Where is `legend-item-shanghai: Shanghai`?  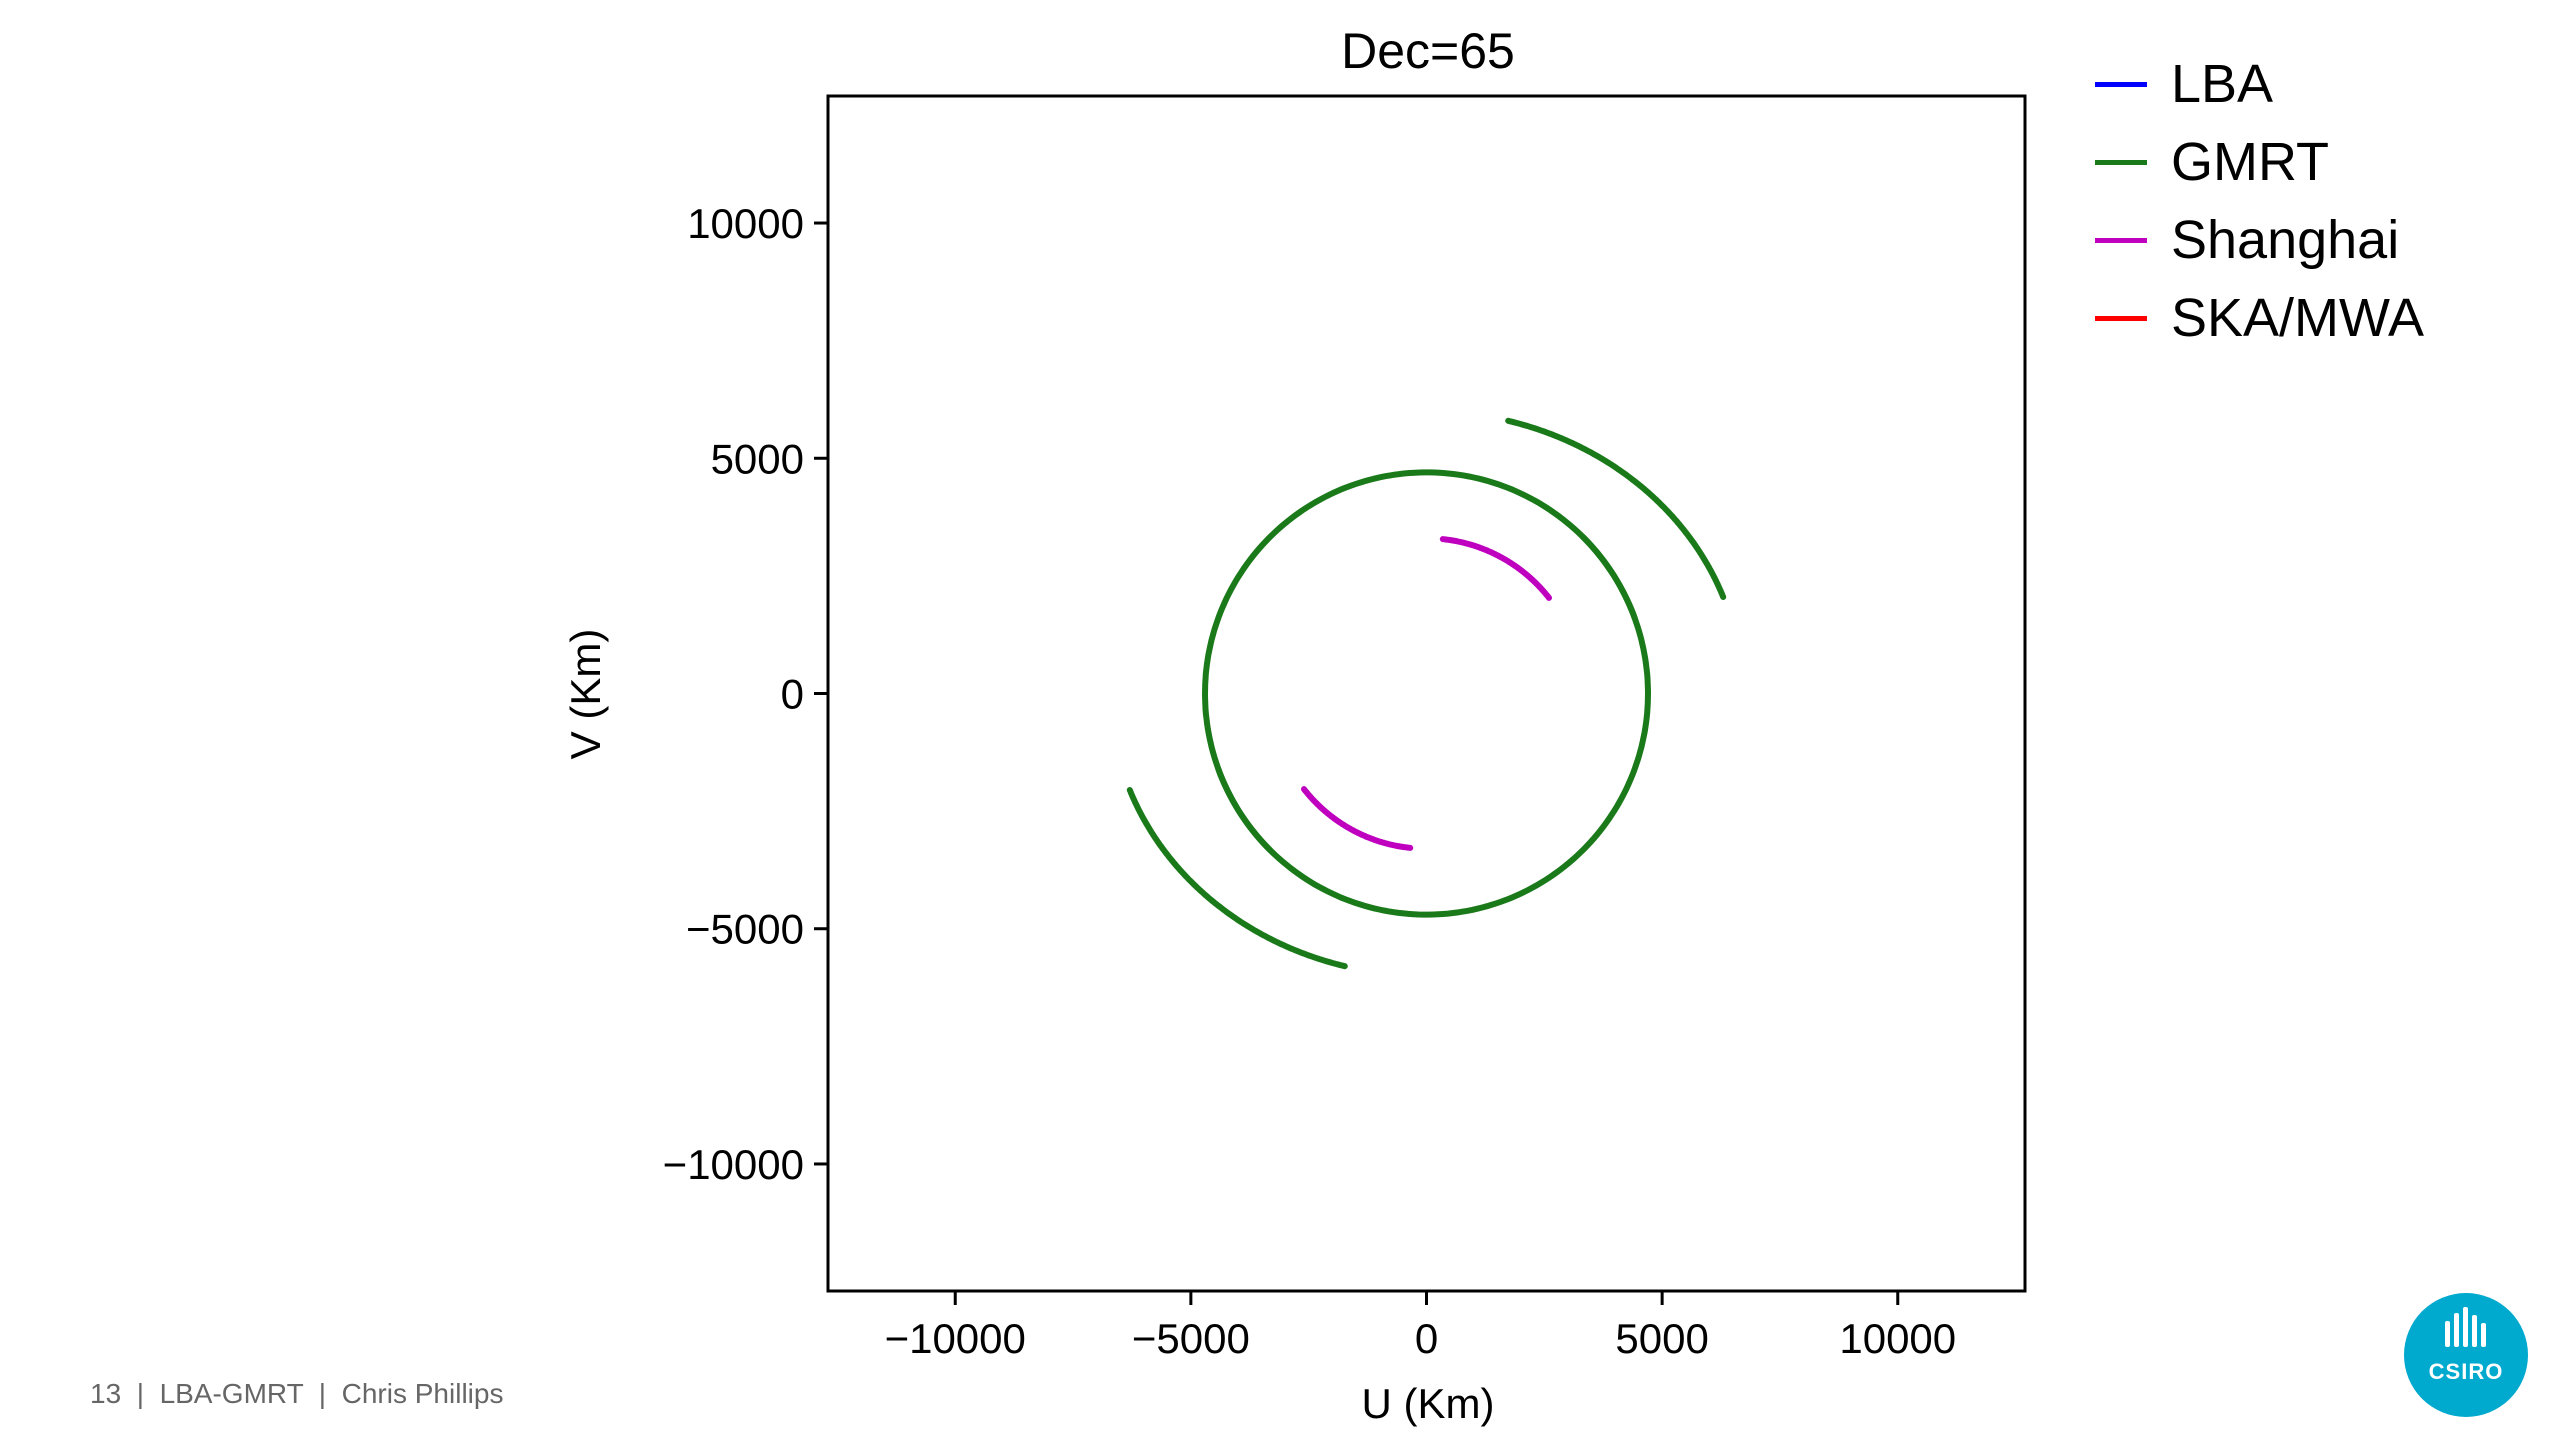
legend-item-shanghai: Shanghai is located at coordinates (2259, 240).